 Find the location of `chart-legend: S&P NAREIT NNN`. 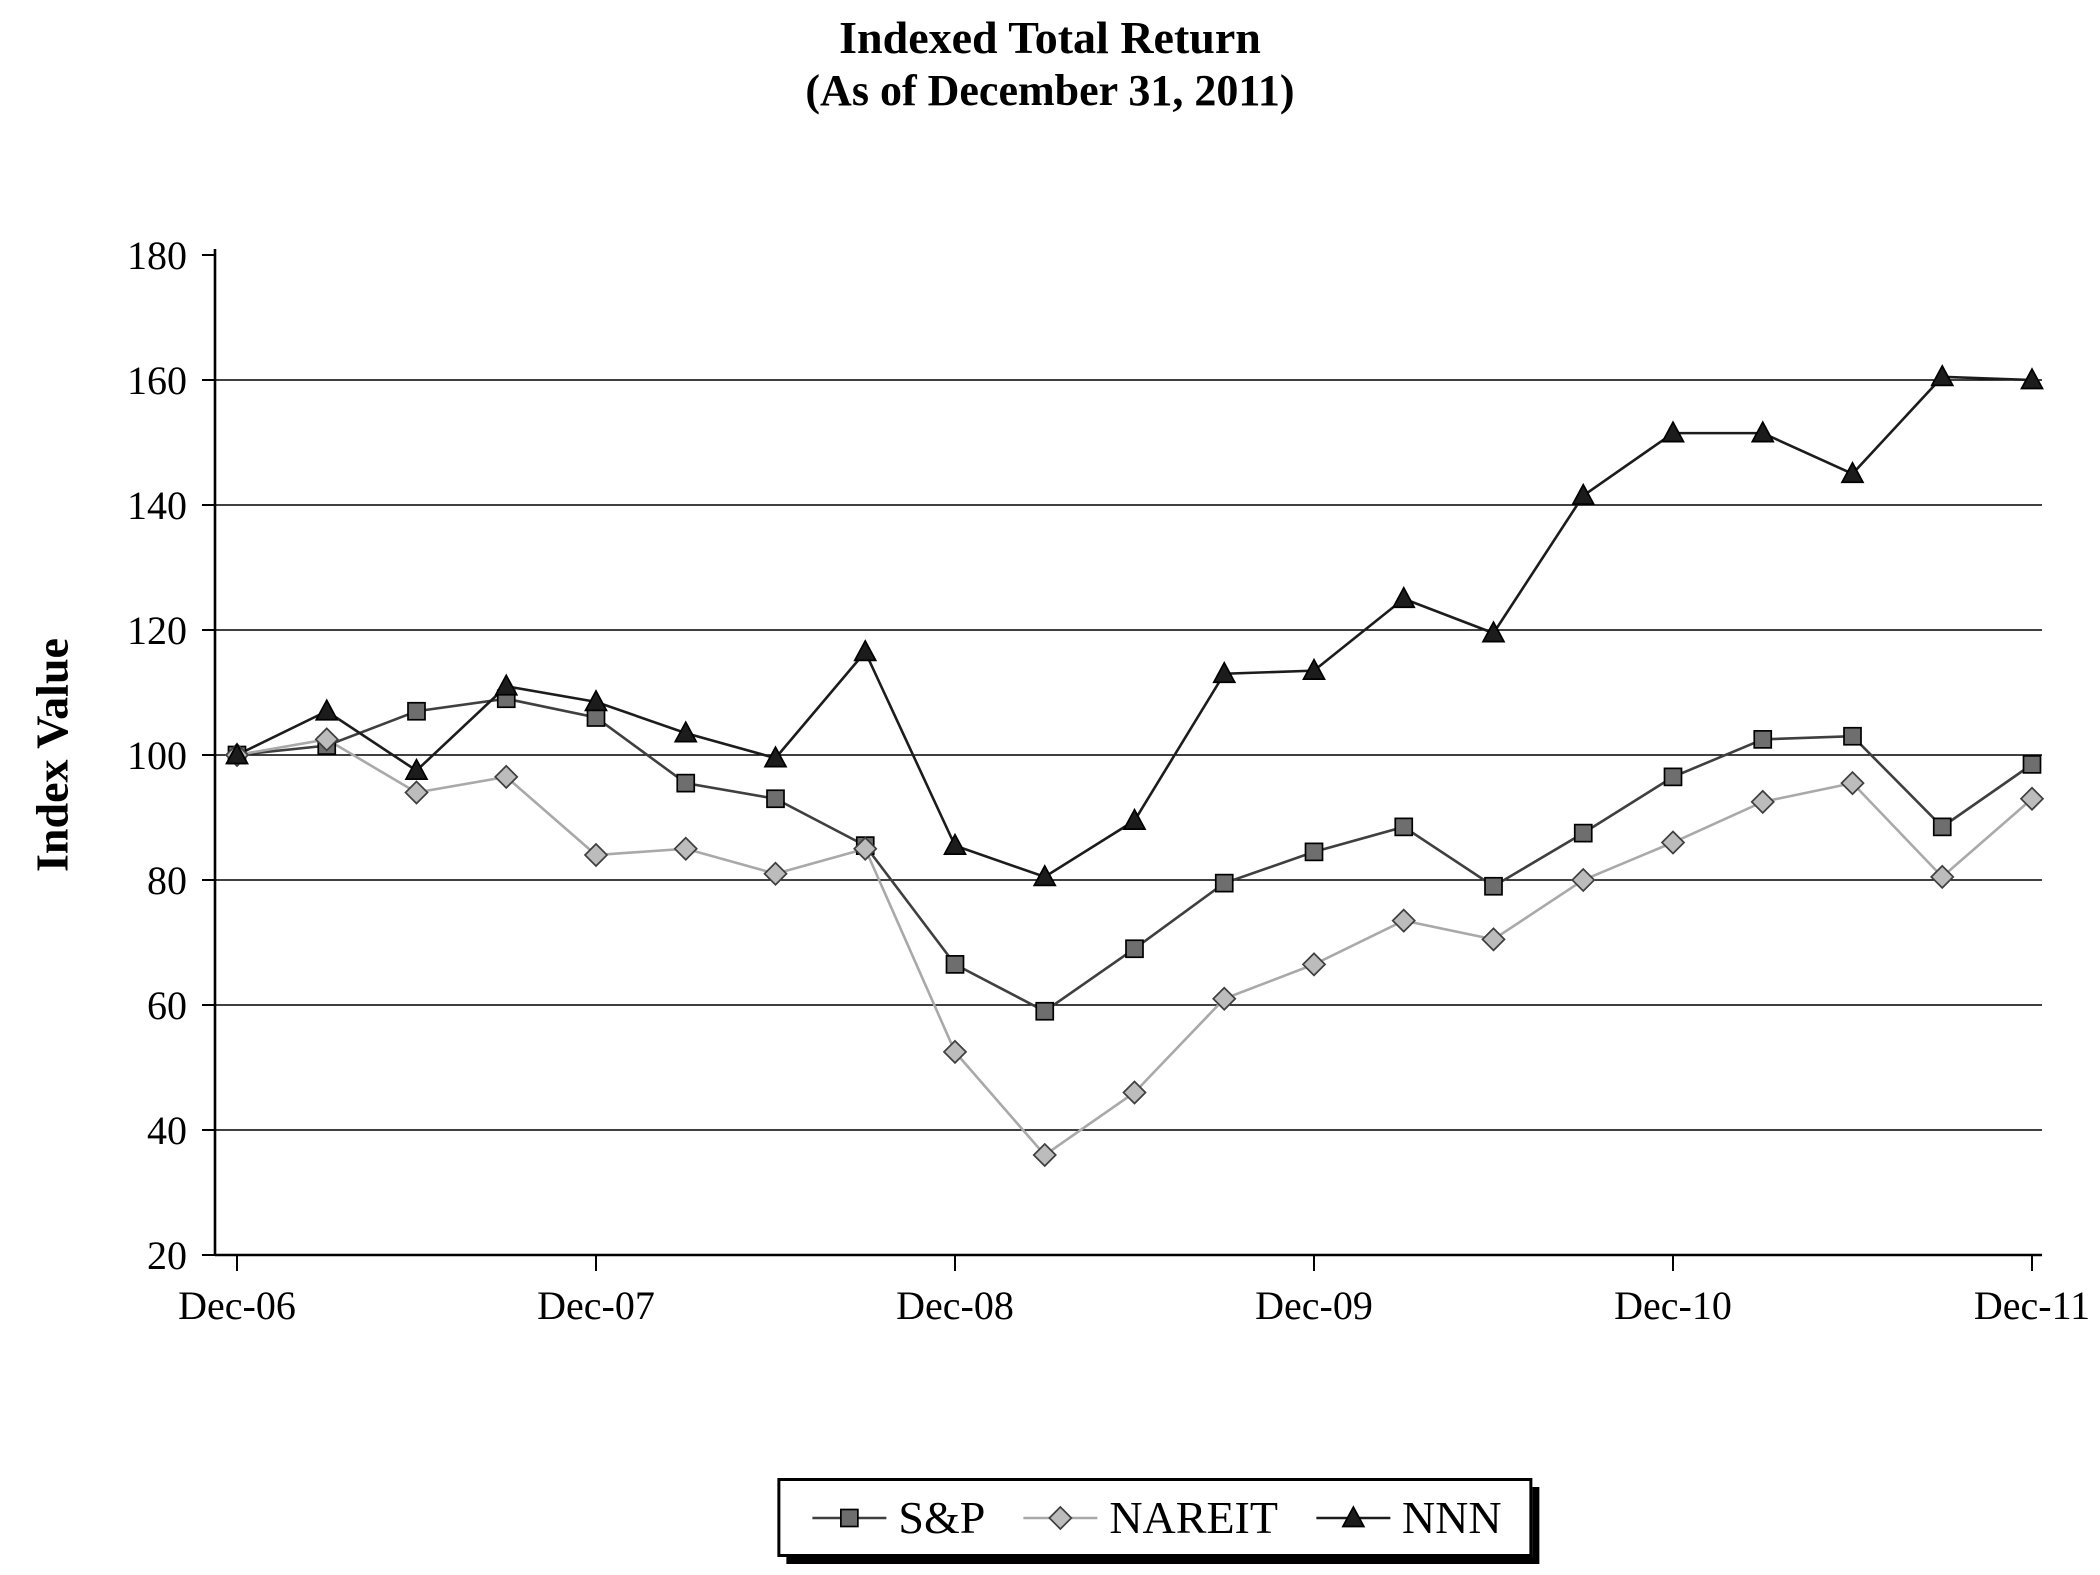

chart-legend: S&P NAREIT NNN is located at coordinates (1155, 1517).